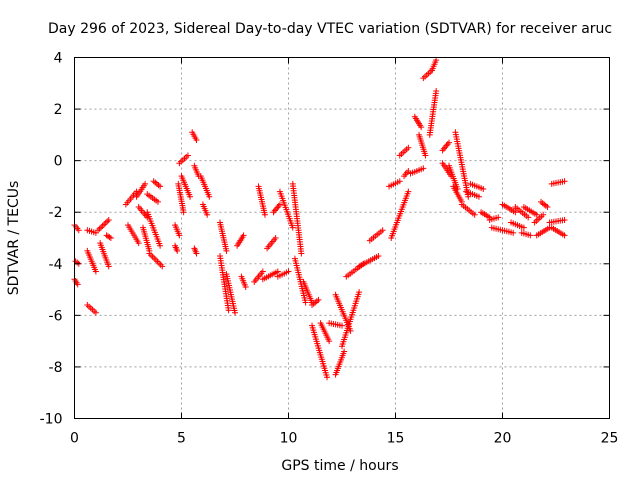  What do you see at coordinates (74, 439) in the screenshot?
I see `x-tick-label: 0` at bounding box center [74, 439].